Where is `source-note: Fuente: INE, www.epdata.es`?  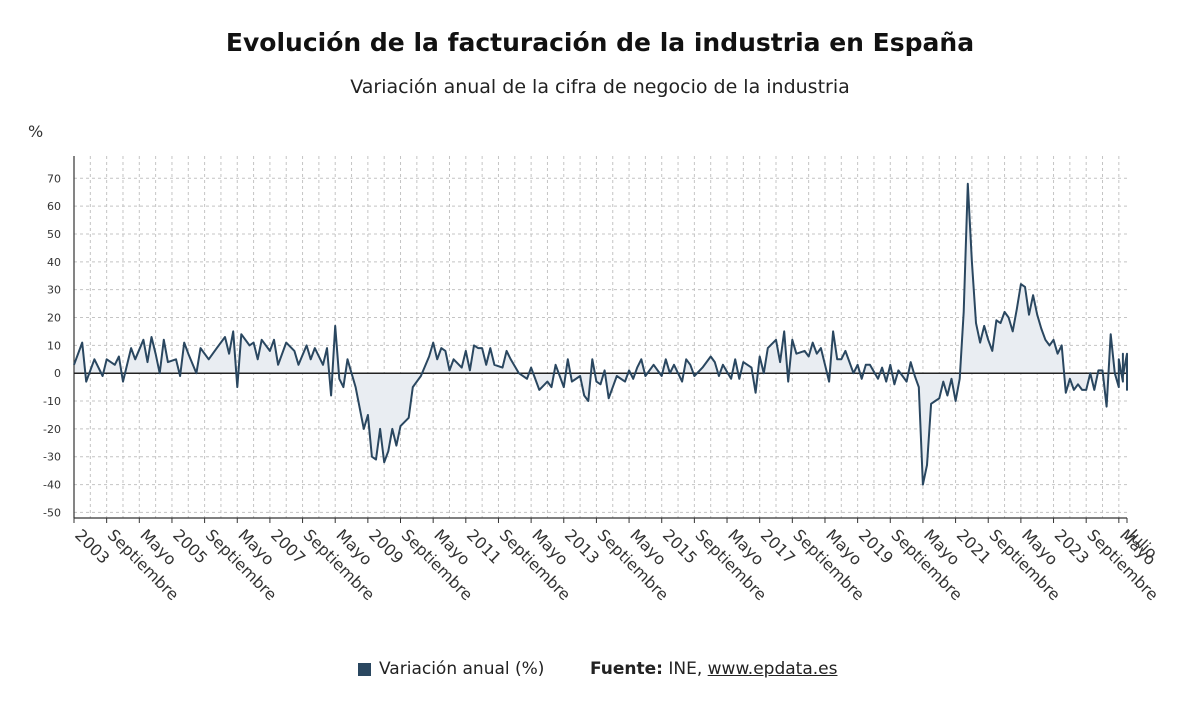
source-note: Fuente: INE, www.epdata.es is located at coordinates (713, 669).